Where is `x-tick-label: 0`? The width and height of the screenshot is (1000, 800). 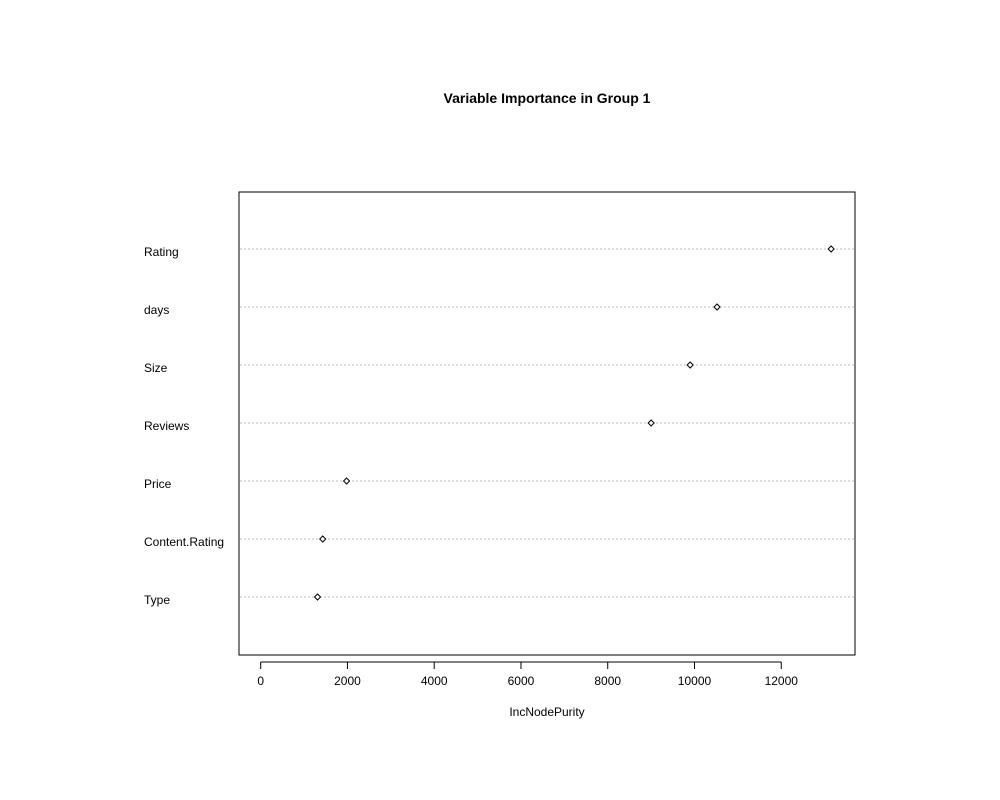
x-tick-label: 0 is located at coordinates (260, 681).